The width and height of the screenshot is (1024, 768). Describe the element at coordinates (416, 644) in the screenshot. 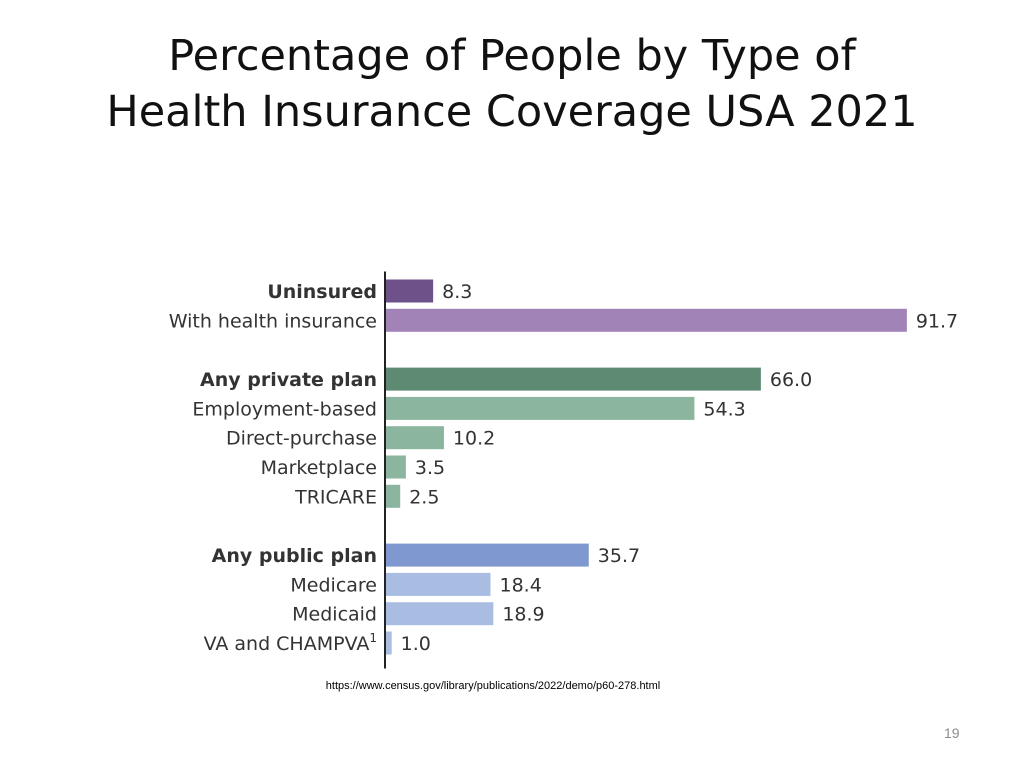

I see `value-label-va-and-champva: 1.0` at that location.